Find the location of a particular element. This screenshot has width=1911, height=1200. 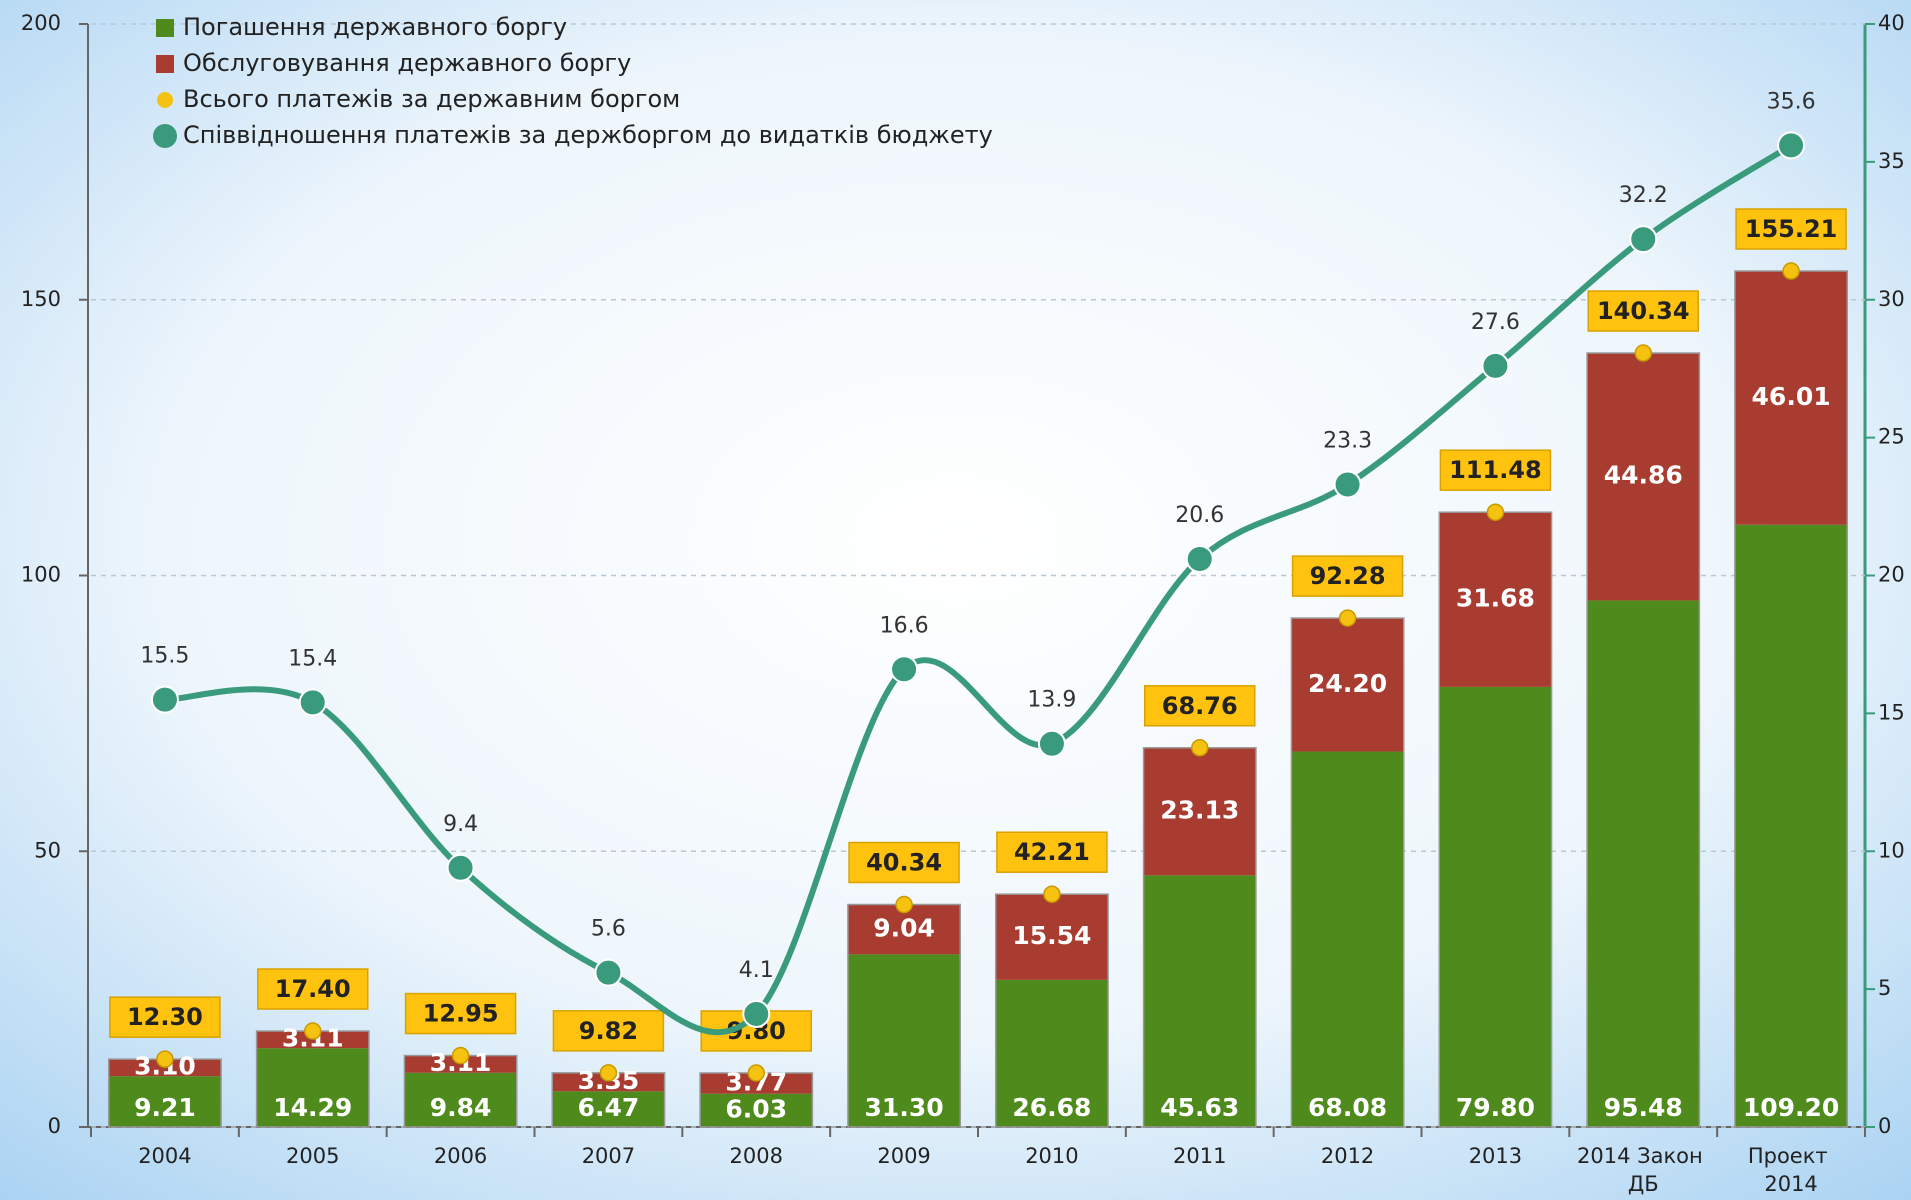

x-tick-label-line: 2014 Закон is located at coordinates (1643, 1156).